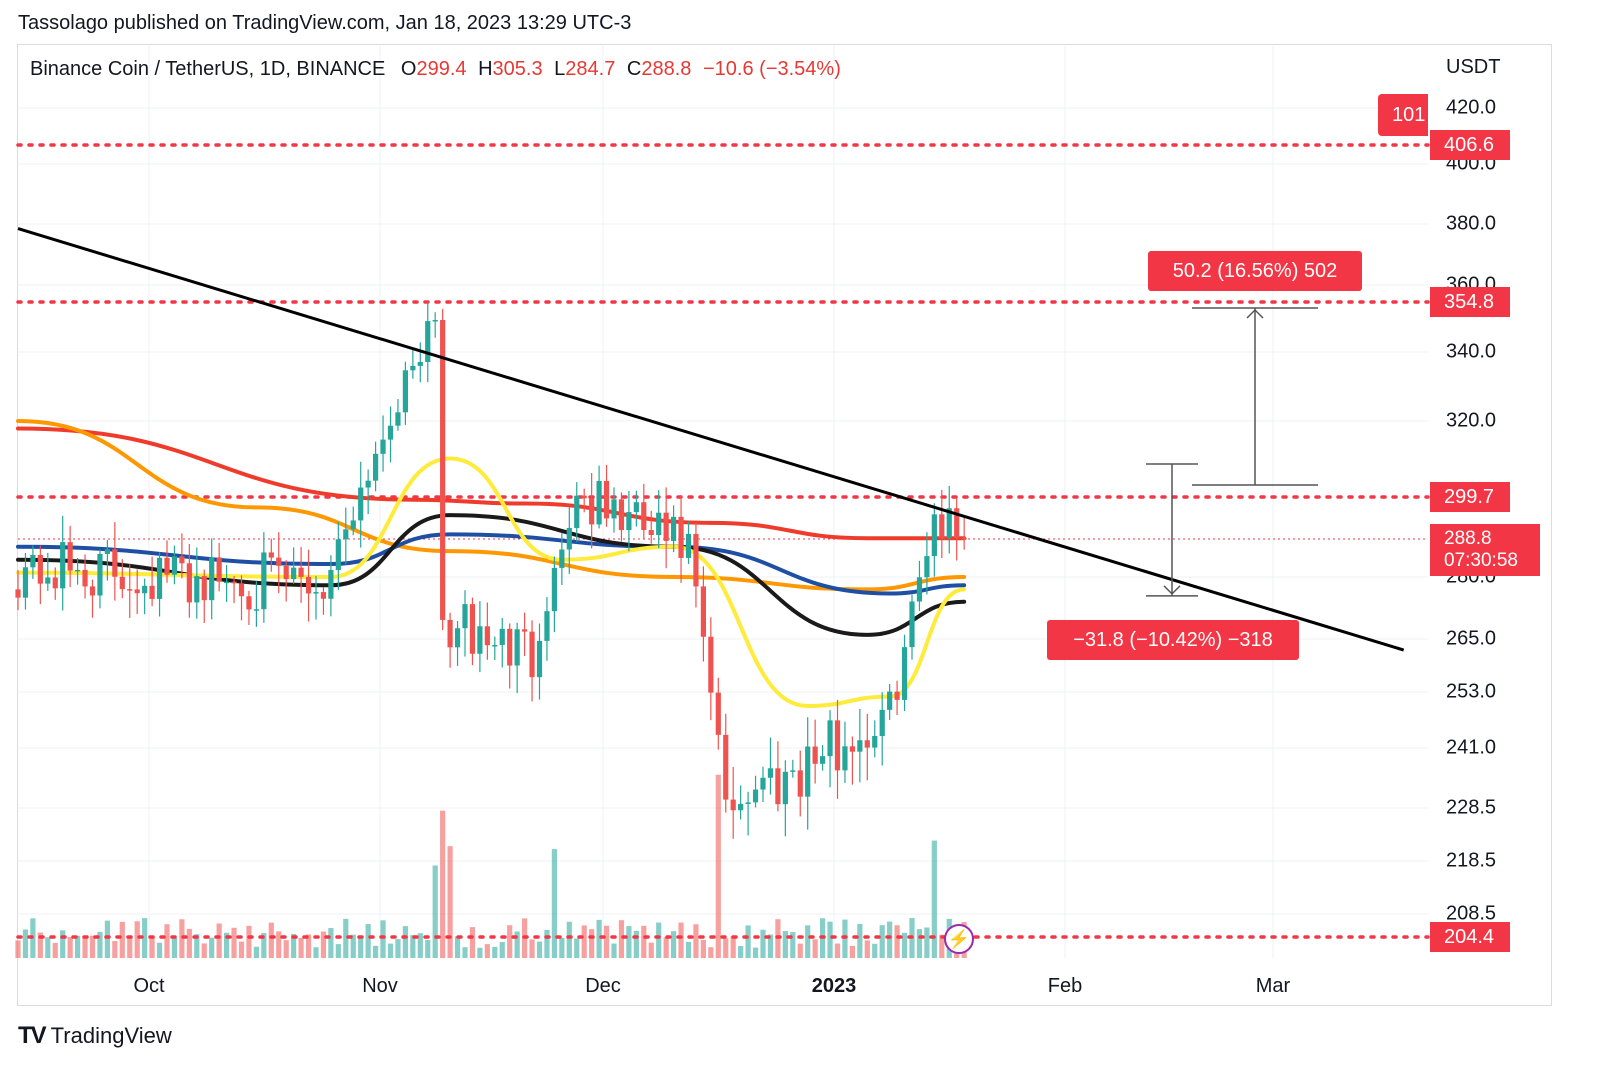  Describe the element at coordinates (1471, 913) in the screenshot. I see `y-tick: 208.5` at that location.